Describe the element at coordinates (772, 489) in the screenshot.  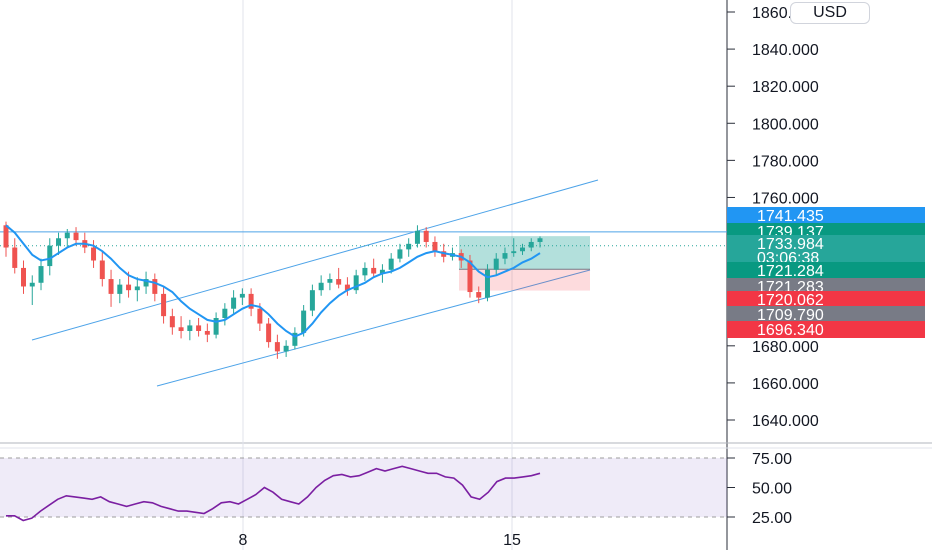
I see `rsi-tick-label: 50.00` at that location.